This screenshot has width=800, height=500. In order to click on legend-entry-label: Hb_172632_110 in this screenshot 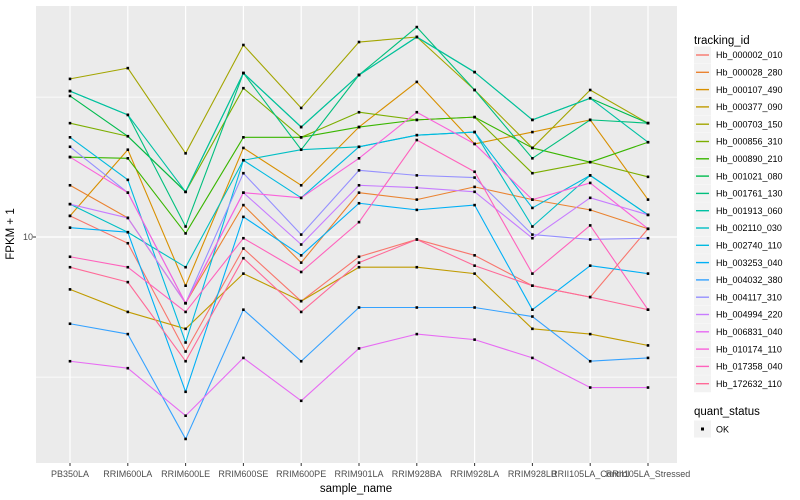, I will do `click(749, 384)`.